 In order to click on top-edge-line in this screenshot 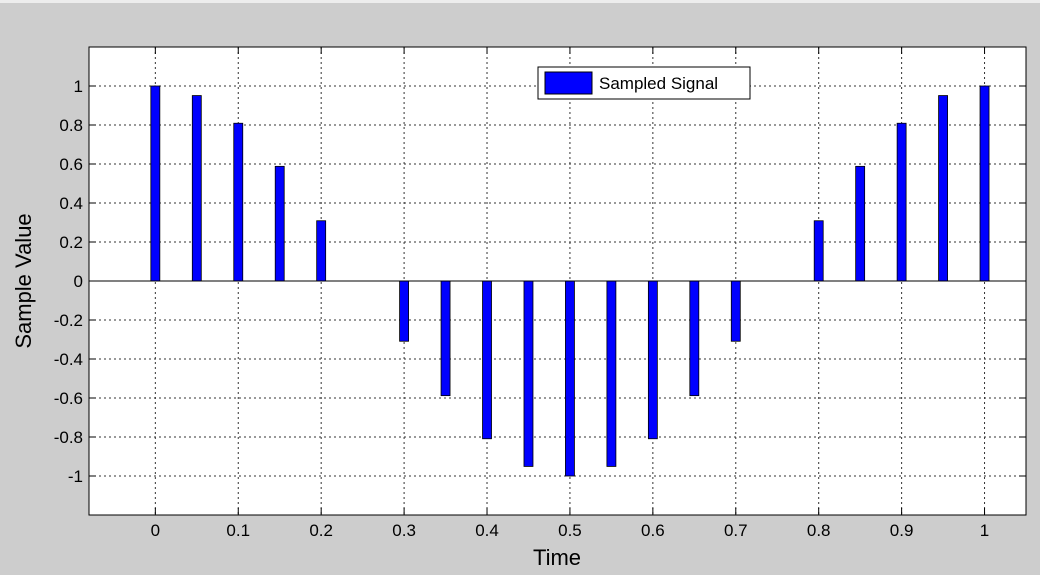, I will do `click(520, 1)`.